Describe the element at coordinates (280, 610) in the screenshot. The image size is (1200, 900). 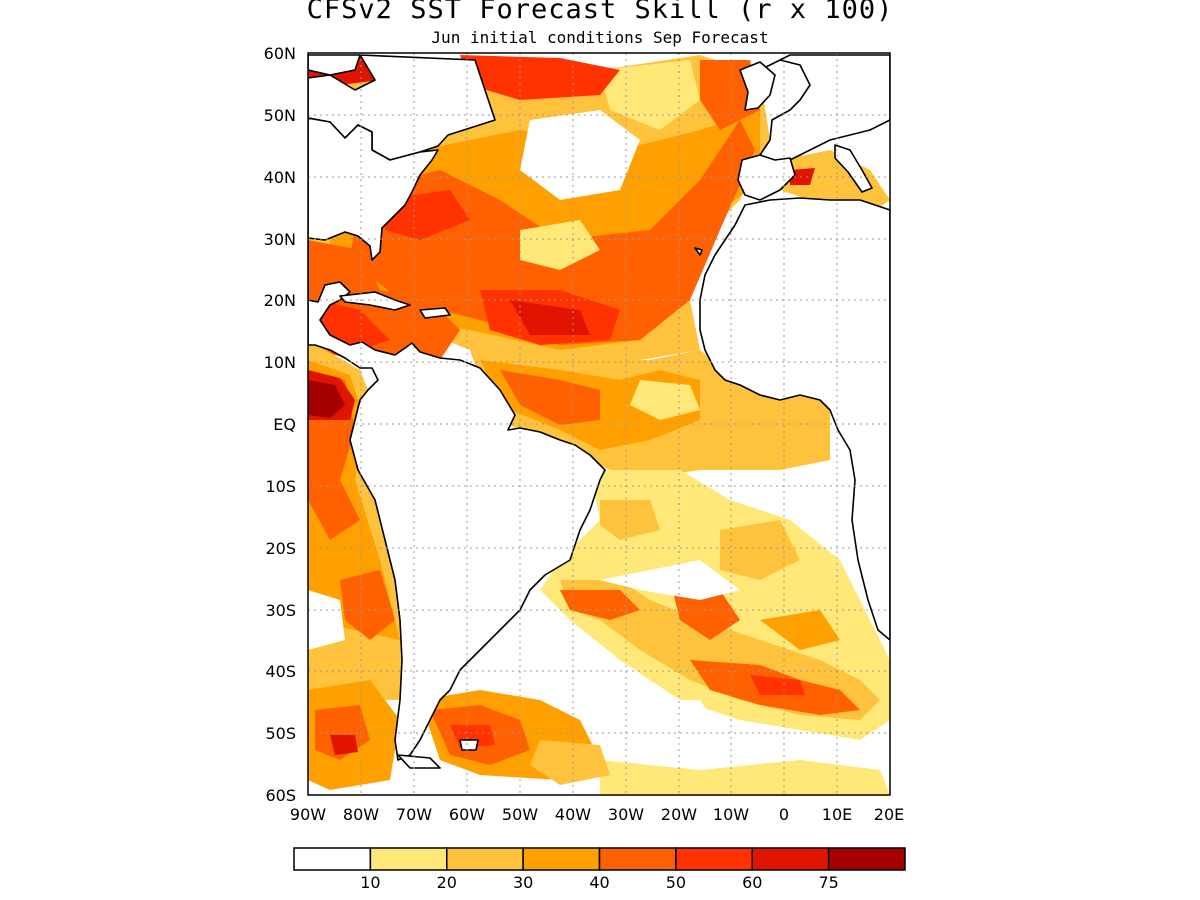
I see `lat-label: 30S` at that location.